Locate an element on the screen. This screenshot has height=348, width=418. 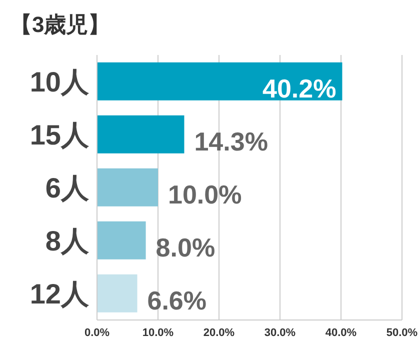
chart-title: 【3歳児】 is located at coordinates (60, 25).